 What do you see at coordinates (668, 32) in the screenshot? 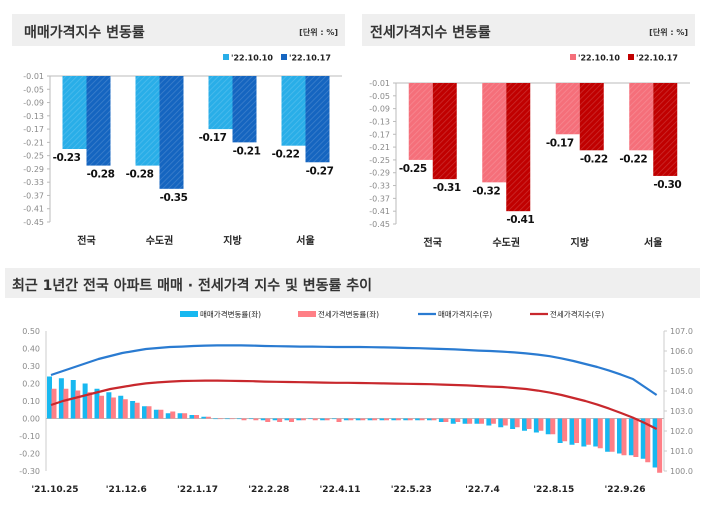
I see `jeonse-chart-unit: [단위 : %]` at bounding box center [668, 32].